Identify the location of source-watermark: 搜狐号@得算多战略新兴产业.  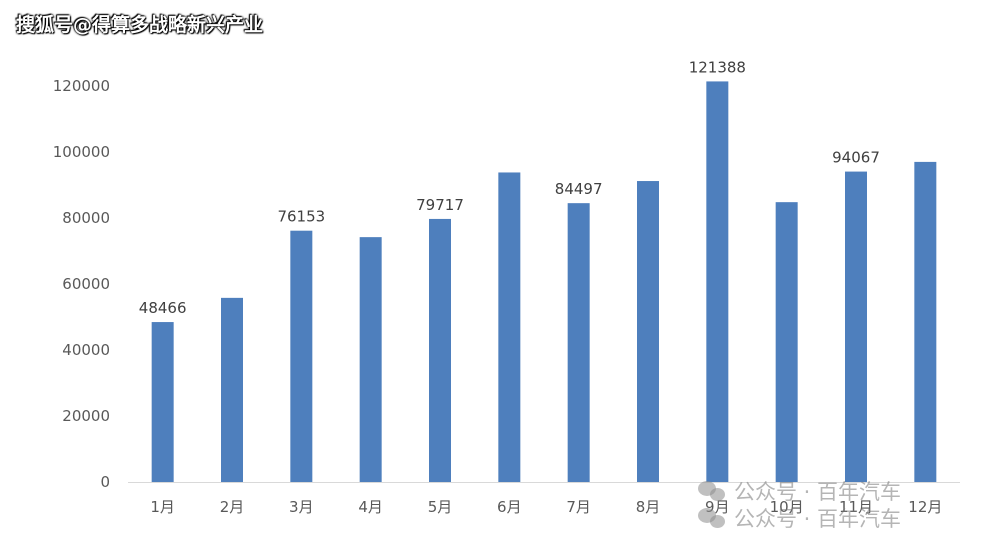
(140, 25).